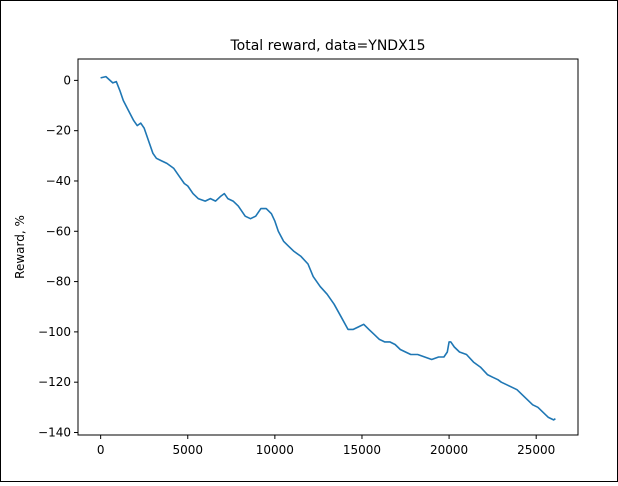  Describe the element at coordinates (187, 450) in the screenshot. I see `x-tick-label: 5000` at that location.